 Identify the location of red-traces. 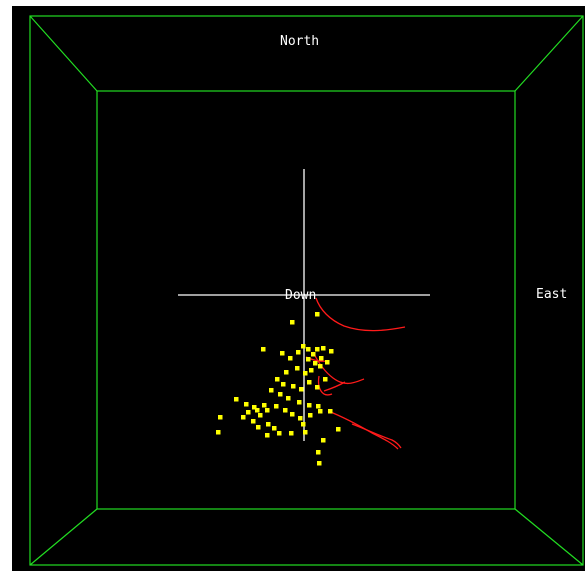
(355, 373).